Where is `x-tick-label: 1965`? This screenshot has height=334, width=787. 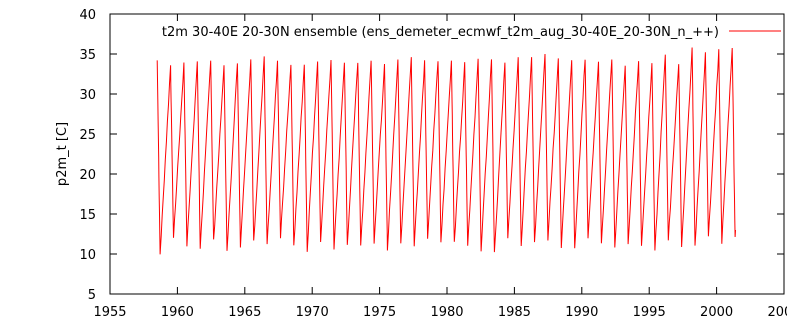
x-tick-label: 1965 is located at coordinates (244, 312).